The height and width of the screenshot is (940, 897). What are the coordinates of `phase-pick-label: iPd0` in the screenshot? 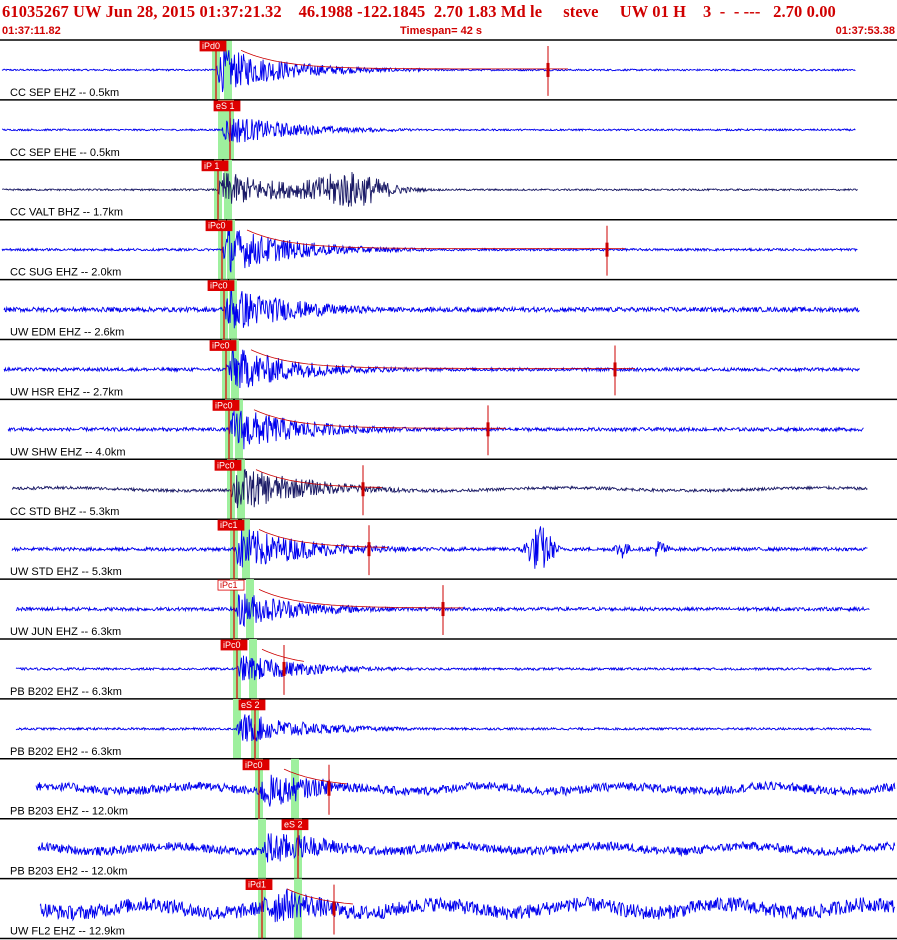 It's located at (211, 46).